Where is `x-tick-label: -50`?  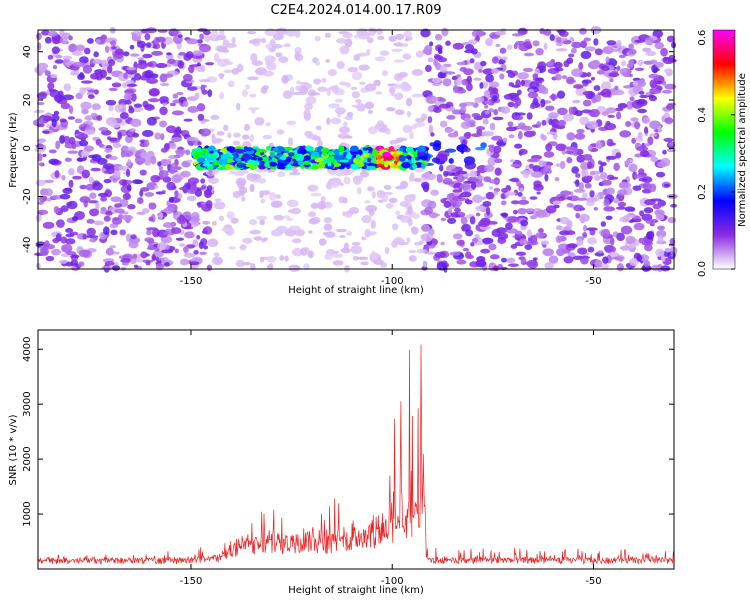
x-tick-label: -50 is located at coordinates (593, 281).